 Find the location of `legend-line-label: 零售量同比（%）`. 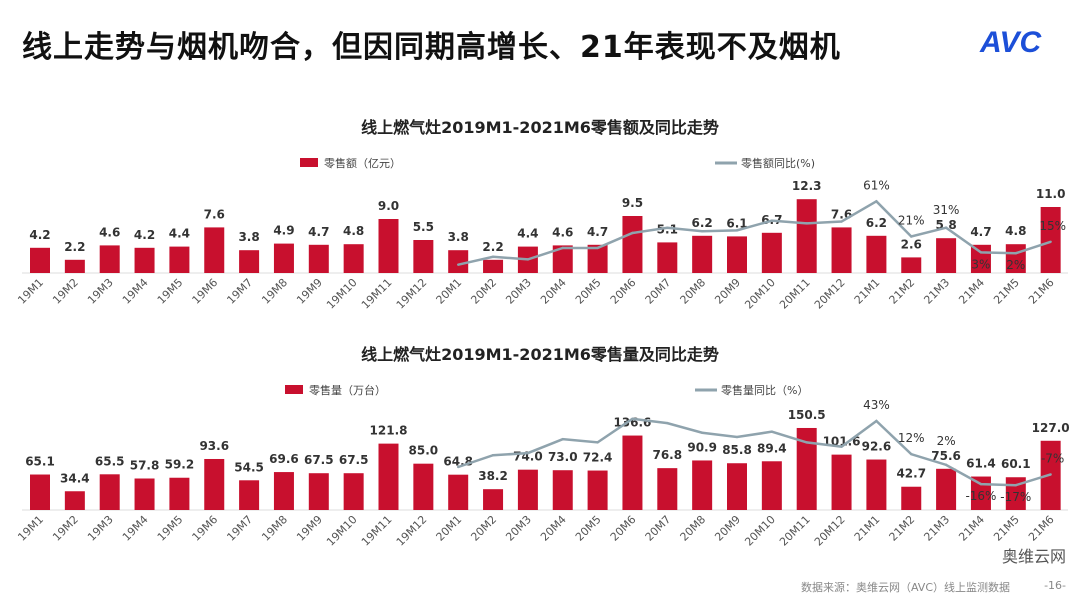

legend-line-label: 零售量同比（%） is located at coordinates (764, 390).